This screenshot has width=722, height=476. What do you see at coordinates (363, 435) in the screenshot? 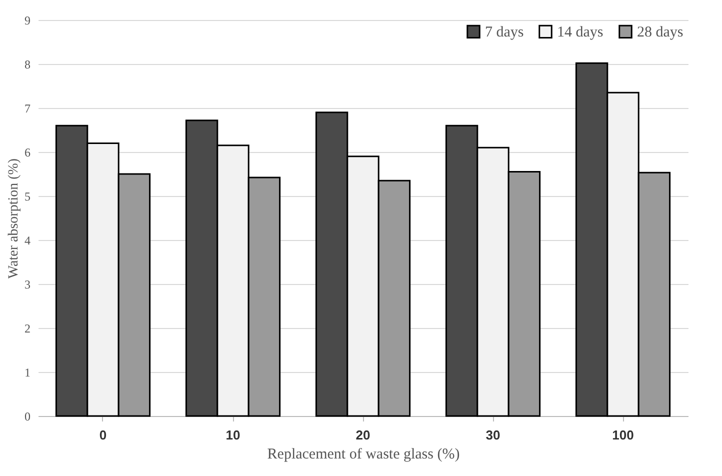
I see `x-tick-label: 20` at bounding box center [363, 435].